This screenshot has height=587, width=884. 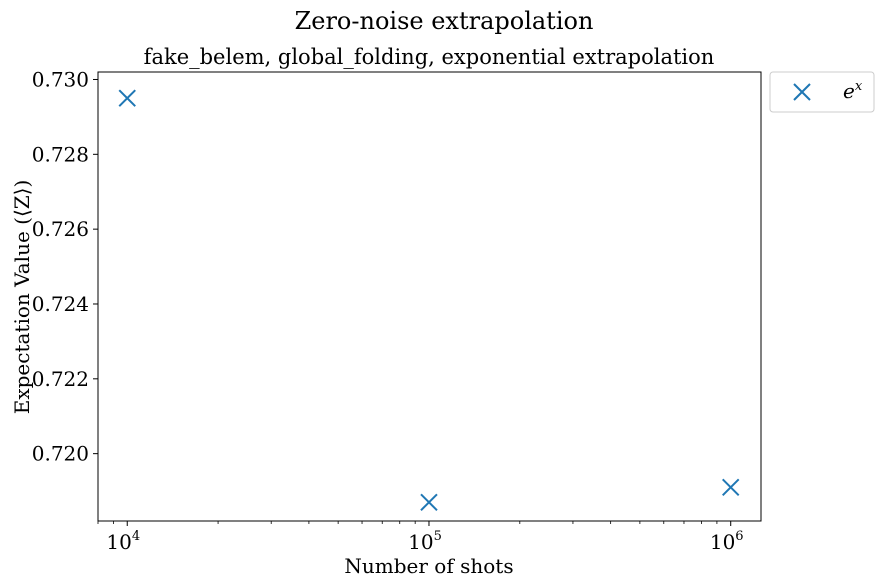 I want to click on legend-label-exp: x, so click(x=859, y=86).